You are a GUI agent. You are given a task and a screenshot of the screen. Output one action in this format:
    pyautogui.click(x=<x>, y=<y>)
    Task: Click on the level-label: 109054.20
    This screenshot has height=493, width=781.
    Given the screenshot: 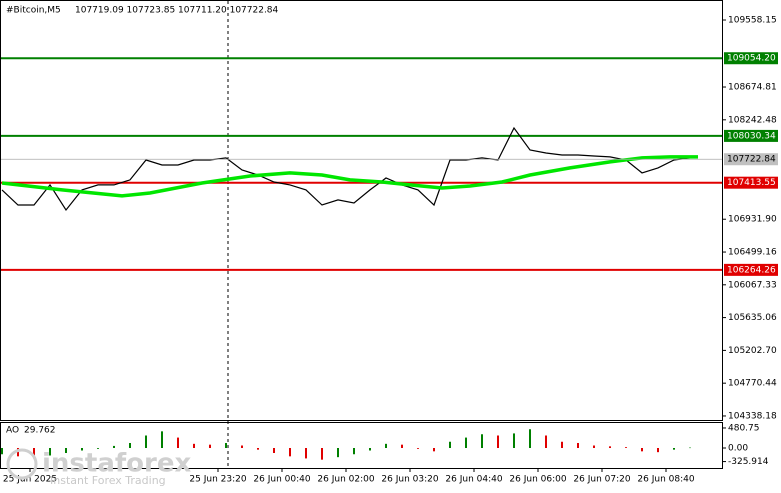 What is the action you would take?
    pyautogui.click(x=751, y=59)
    